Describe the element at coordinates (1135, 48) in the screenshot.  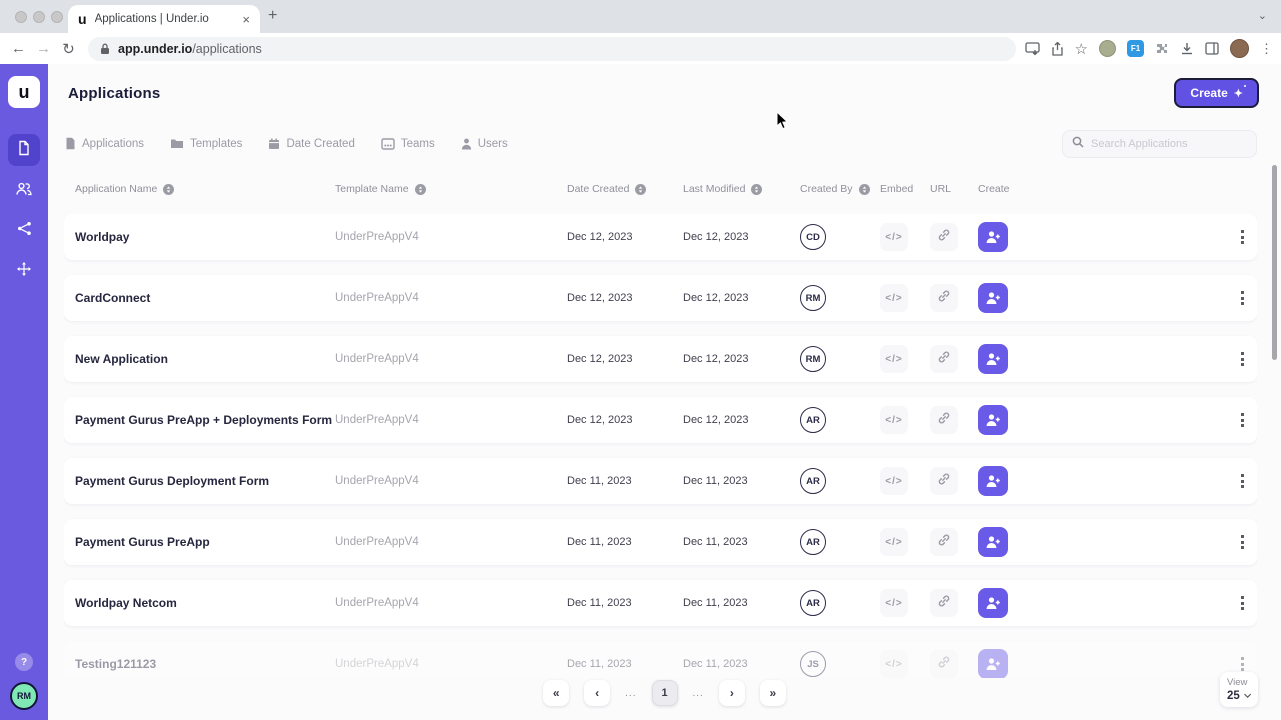
I see `extension-f1-icon: F1` at that location.